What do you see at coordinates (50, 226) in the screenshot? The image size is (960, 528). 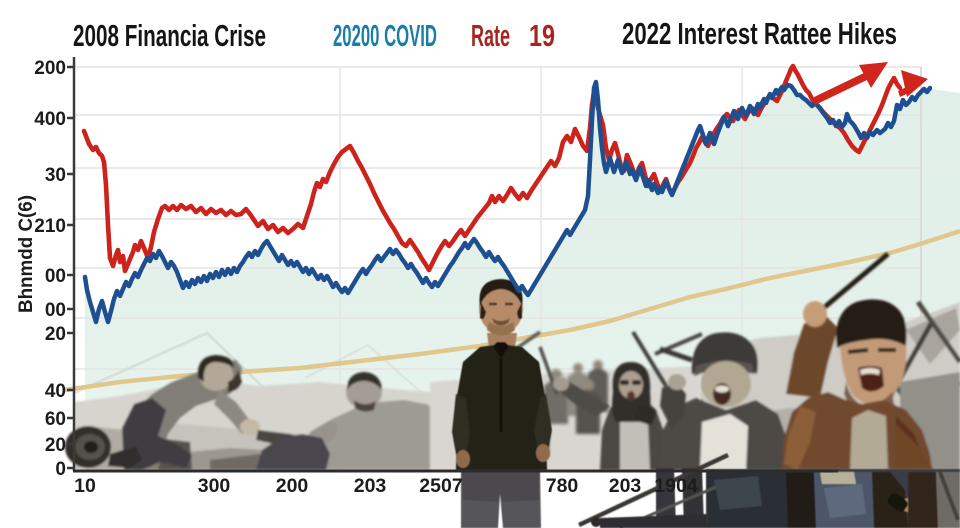 I see `svg-text: 210` at bounding box center [50, 226].